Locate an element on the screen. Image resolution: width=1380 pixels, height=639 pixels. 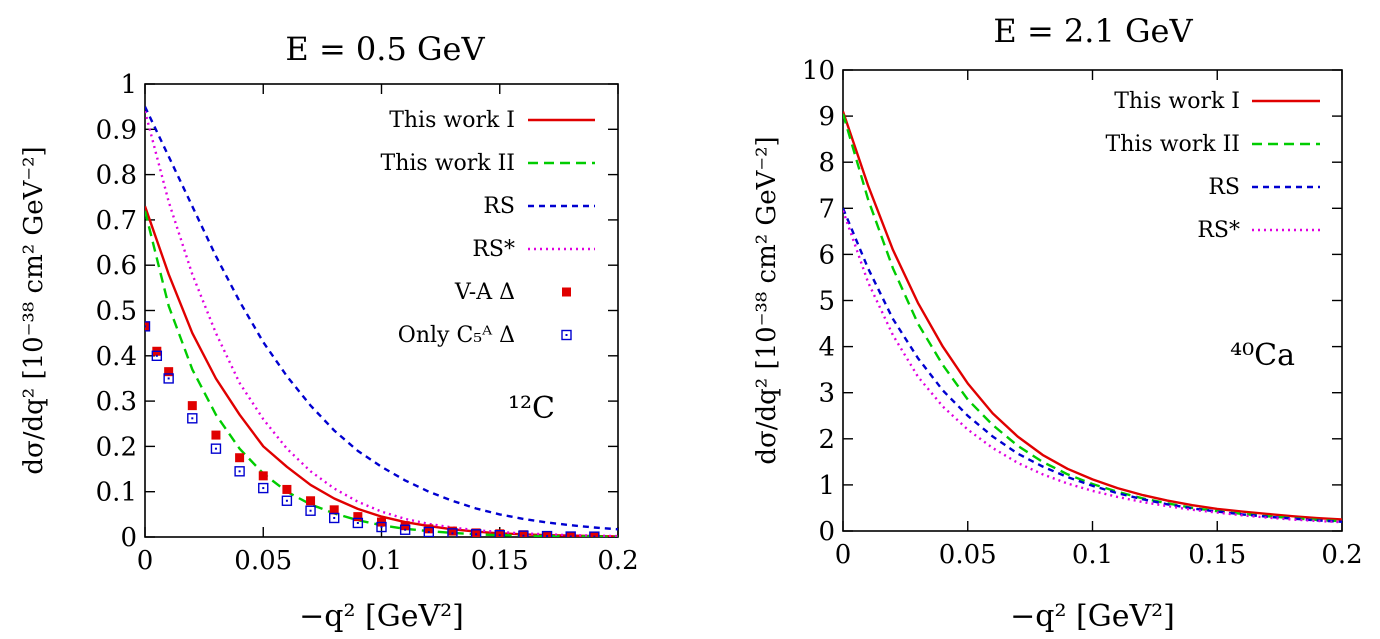
legend-label: RS* is located at coordinates (493, 249).